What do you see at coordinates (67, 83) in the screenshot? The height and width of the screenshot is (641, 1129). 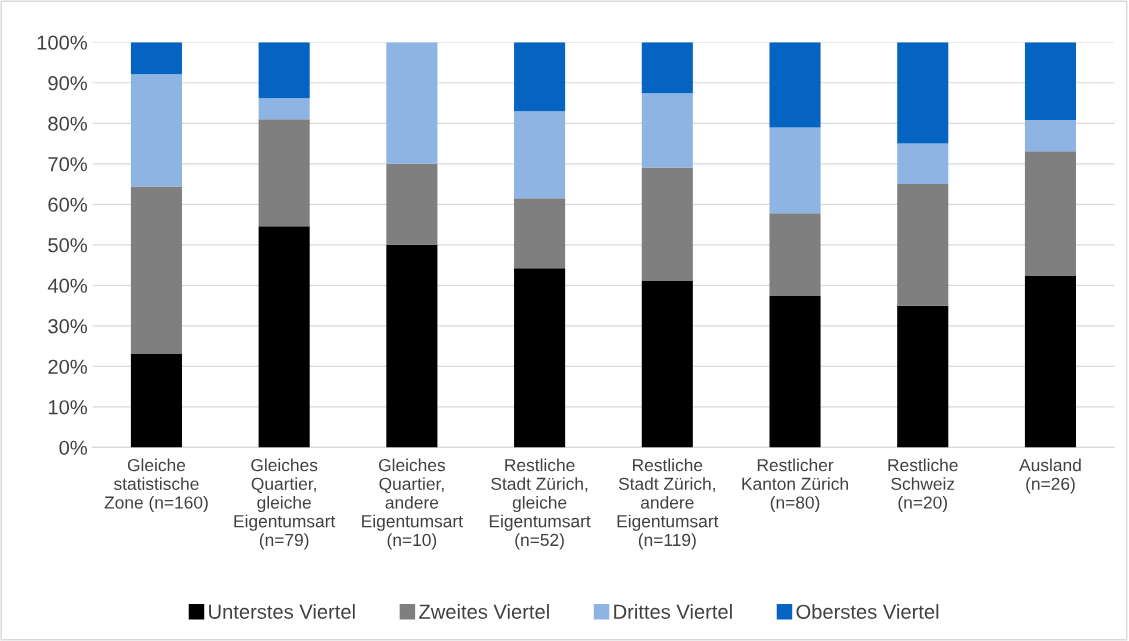 I see `y-tick-label: 90%` at bounding box center [67, 83].